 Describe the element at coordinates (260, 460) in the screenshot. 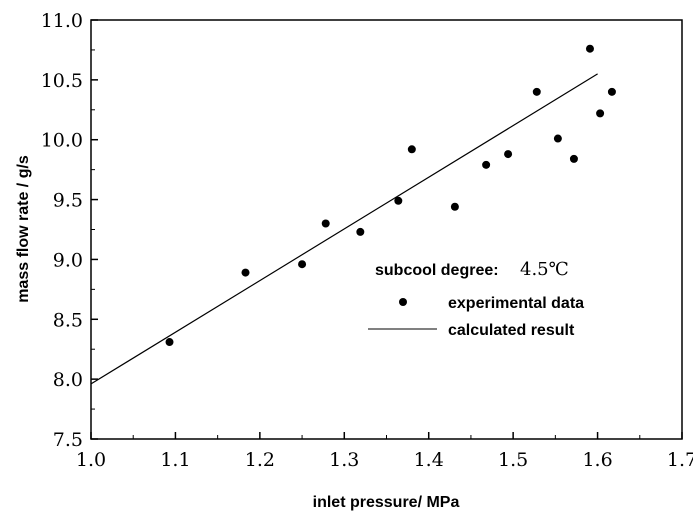

I see `x-tick-label: 1.2` at that location.